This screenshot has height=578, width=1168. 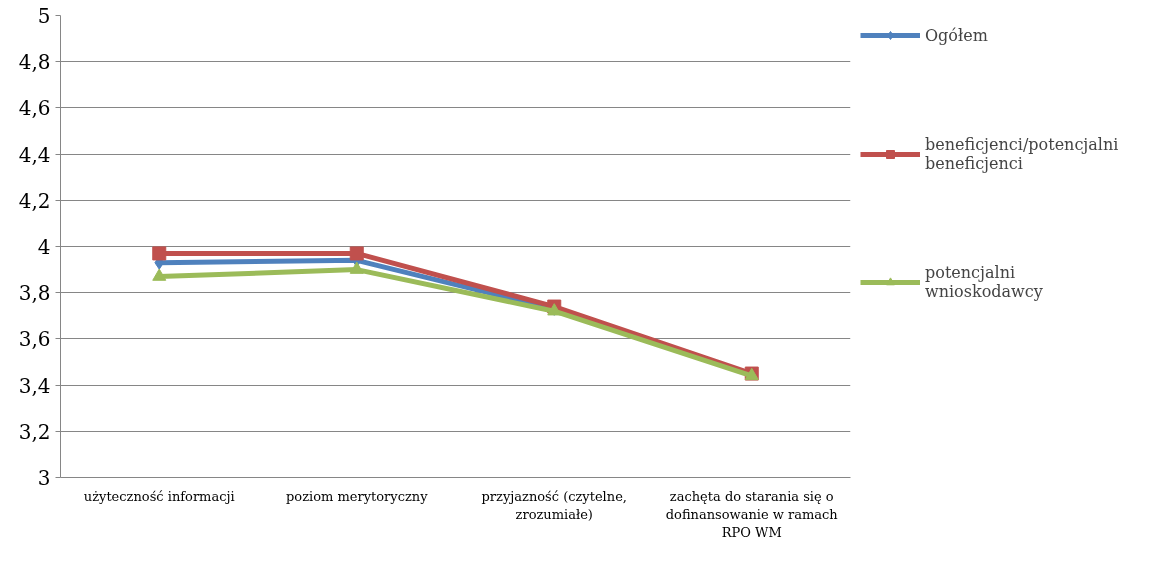 I want to click on legend-label: Ogółem, so click(x=957, y=35).